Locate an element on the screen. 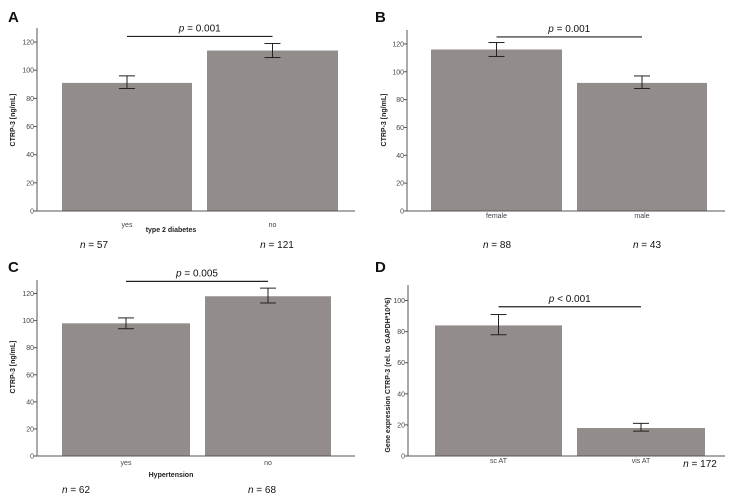 Image resolution: width=736 pixels, height=502 pixels. x-tick-label: vis AT is located at coordinates (641, 461).